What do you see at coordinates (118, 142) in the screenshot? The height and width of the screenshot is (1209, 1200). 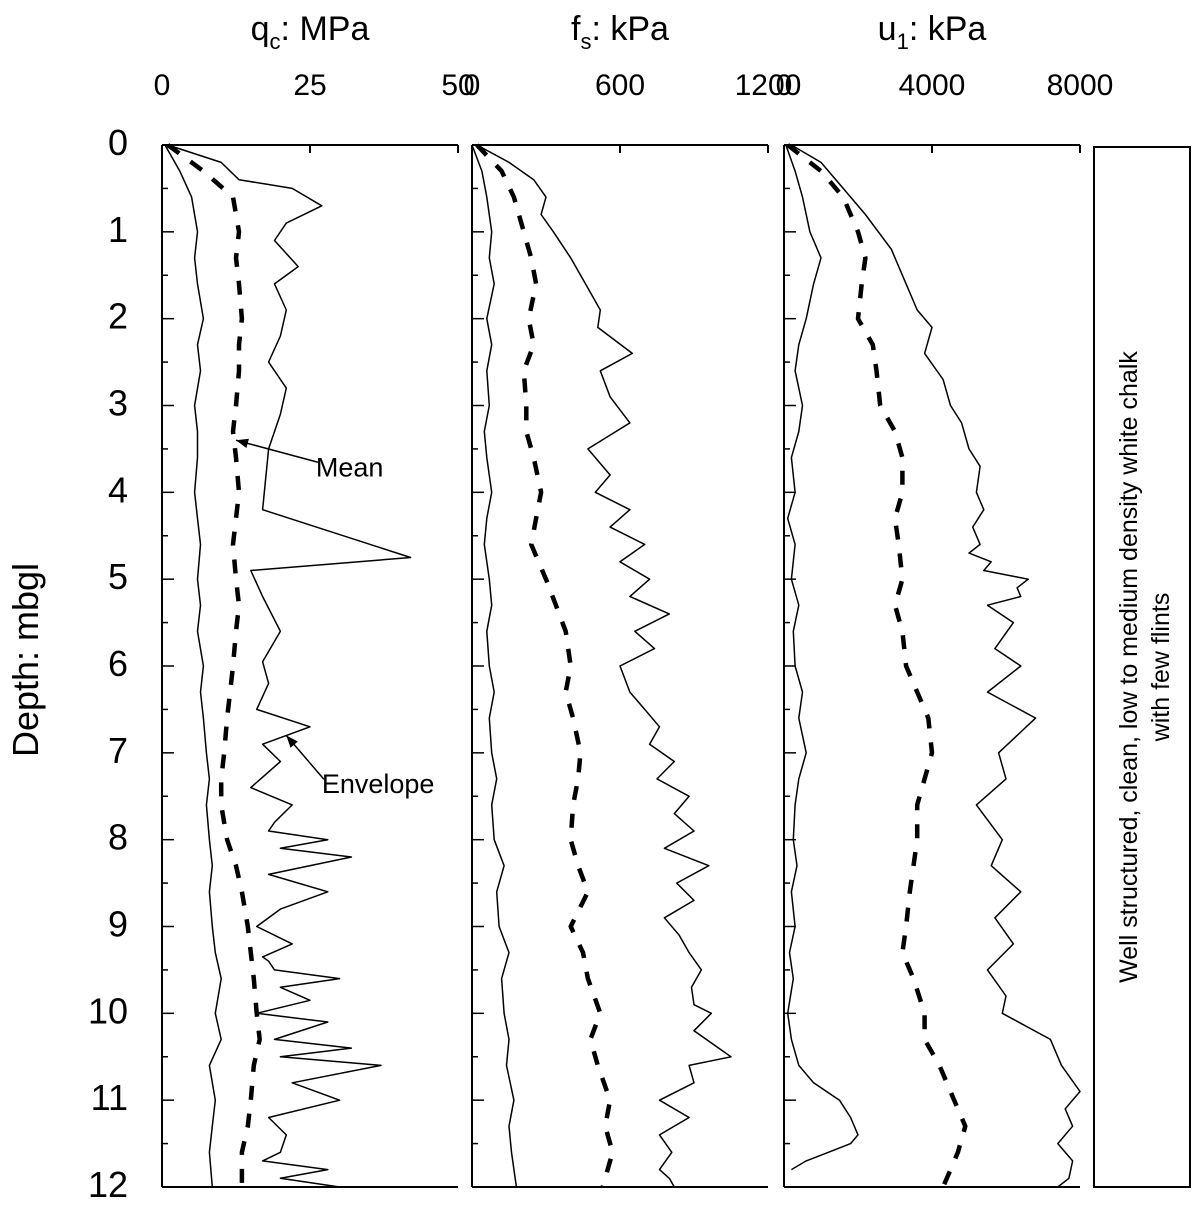 I see `y-tick-label-0: 0` at bounding box center [118, 142].